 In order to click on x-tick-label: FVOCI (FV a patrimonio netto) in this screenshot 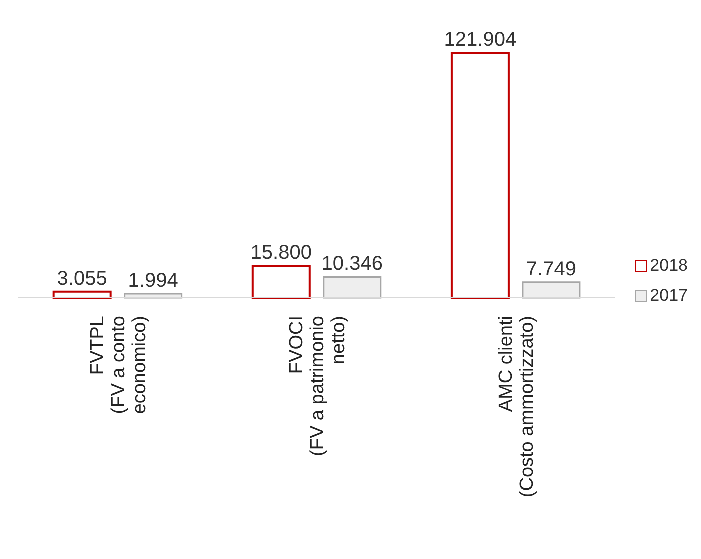, I will do `click(318, 386)`.